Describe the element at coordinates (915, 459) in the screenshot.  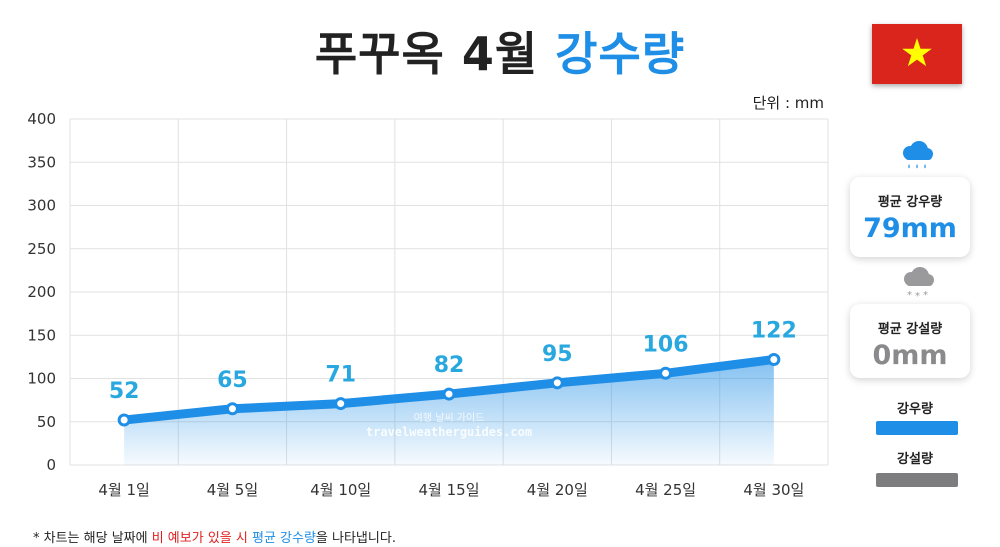
I see `legend-snow-label: 강설량` at that location.